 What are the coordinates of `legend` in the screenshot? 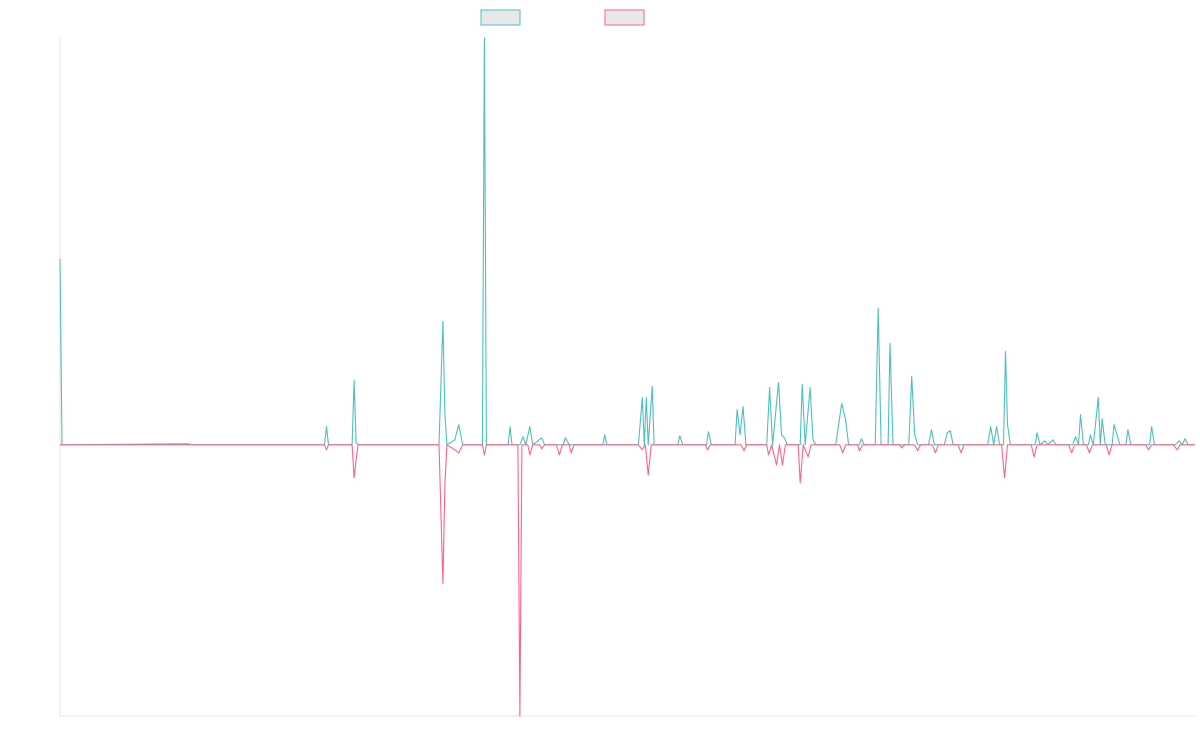 It's located at (562, 17).